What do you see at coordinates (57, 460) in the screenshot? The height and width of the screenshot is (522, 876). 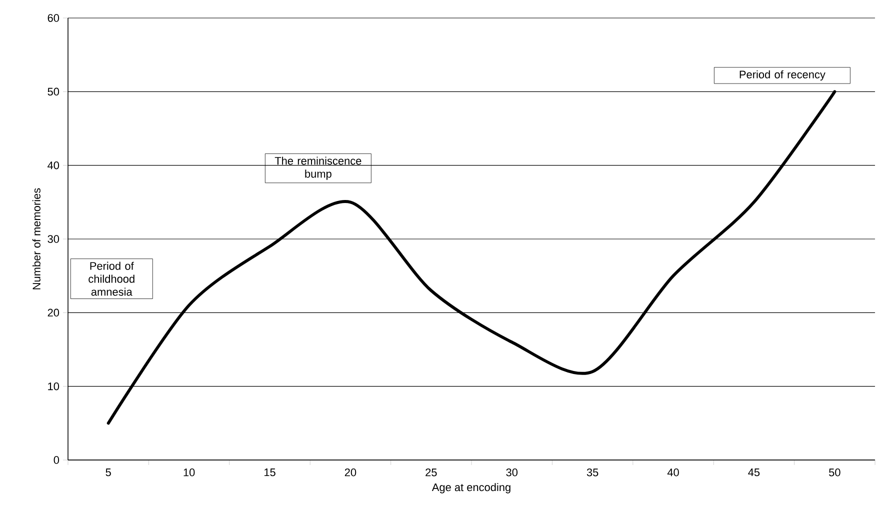 I see `y-tick-label: 0` at bounding box center [57, 460].